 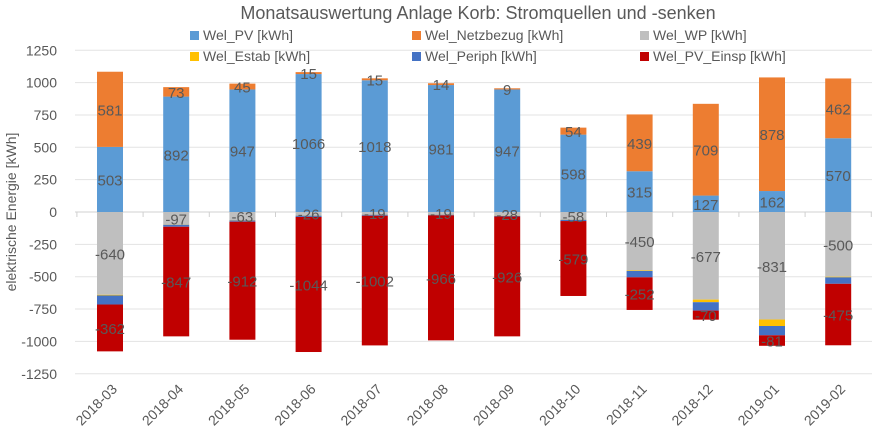 I want to click on y-tick-label: 1000, so click(x=41, y=83).